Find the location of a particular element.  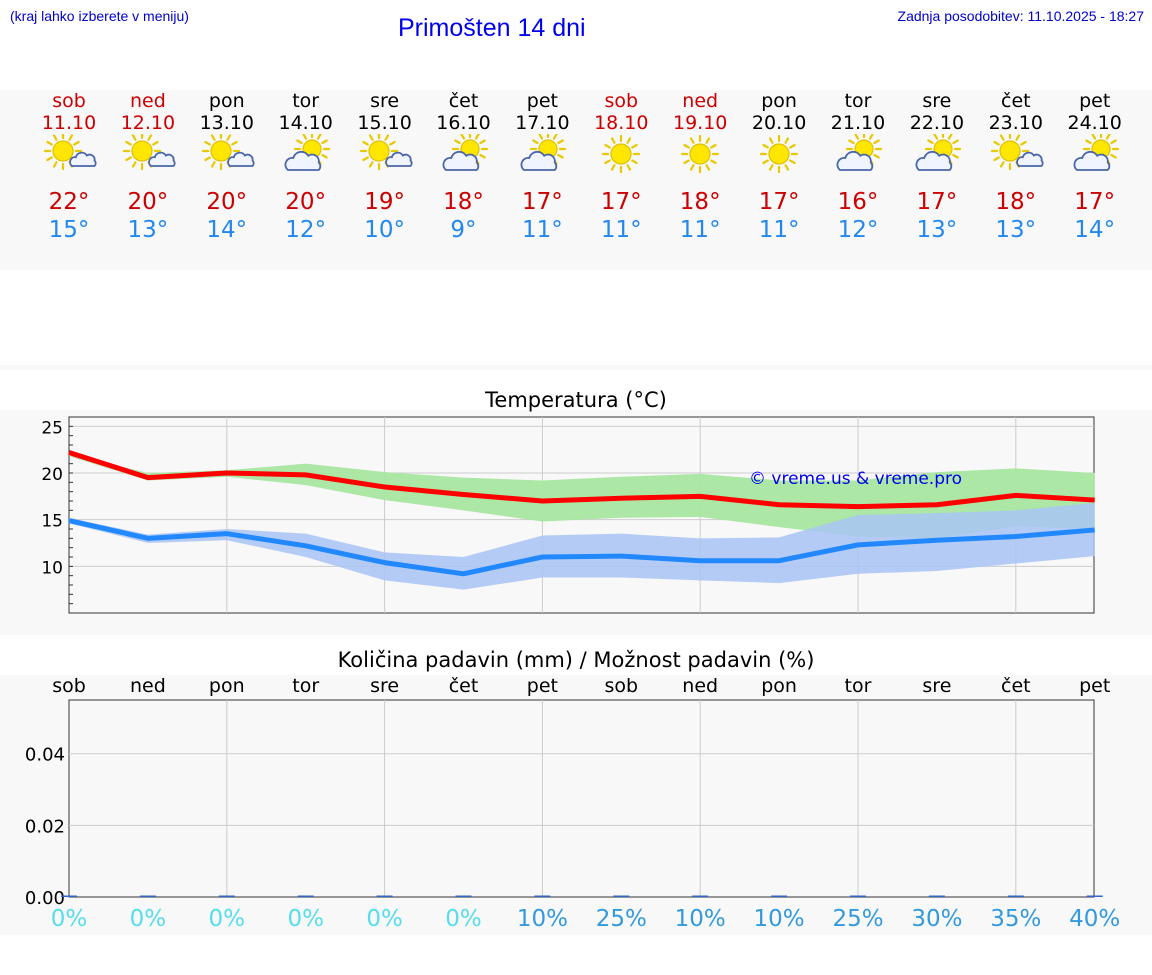

day-date: 16.10 is located at coordinates (463, 123).